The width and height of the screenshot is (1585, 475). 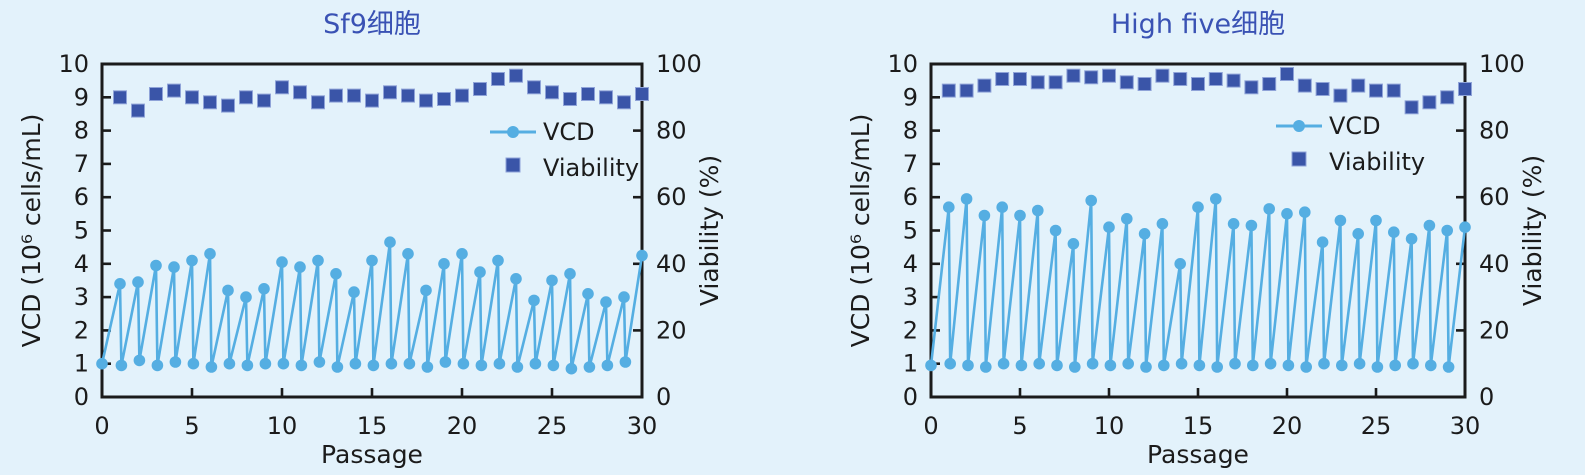 What do you see at coordinates (191, 426) in the screenshot?
I see `x-tick-label: 5` at bounding box center [191, 426].